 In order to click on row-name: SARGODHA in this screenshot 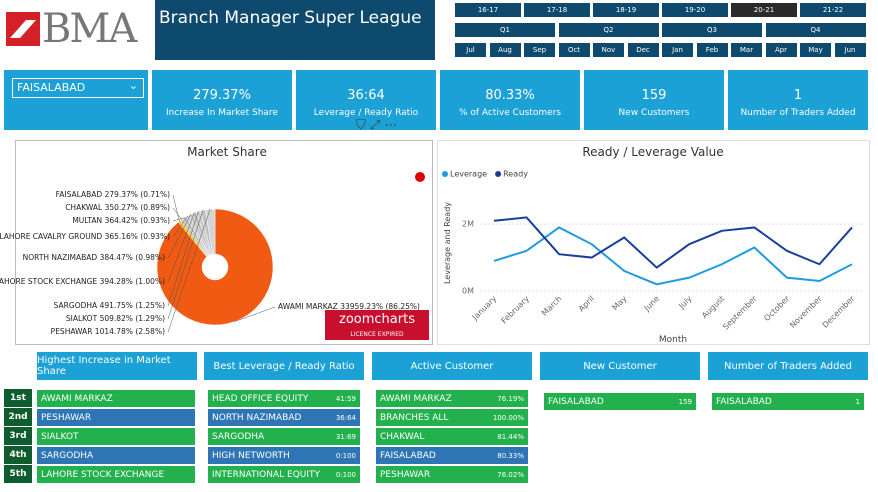, I will do `click(67, 455)`.